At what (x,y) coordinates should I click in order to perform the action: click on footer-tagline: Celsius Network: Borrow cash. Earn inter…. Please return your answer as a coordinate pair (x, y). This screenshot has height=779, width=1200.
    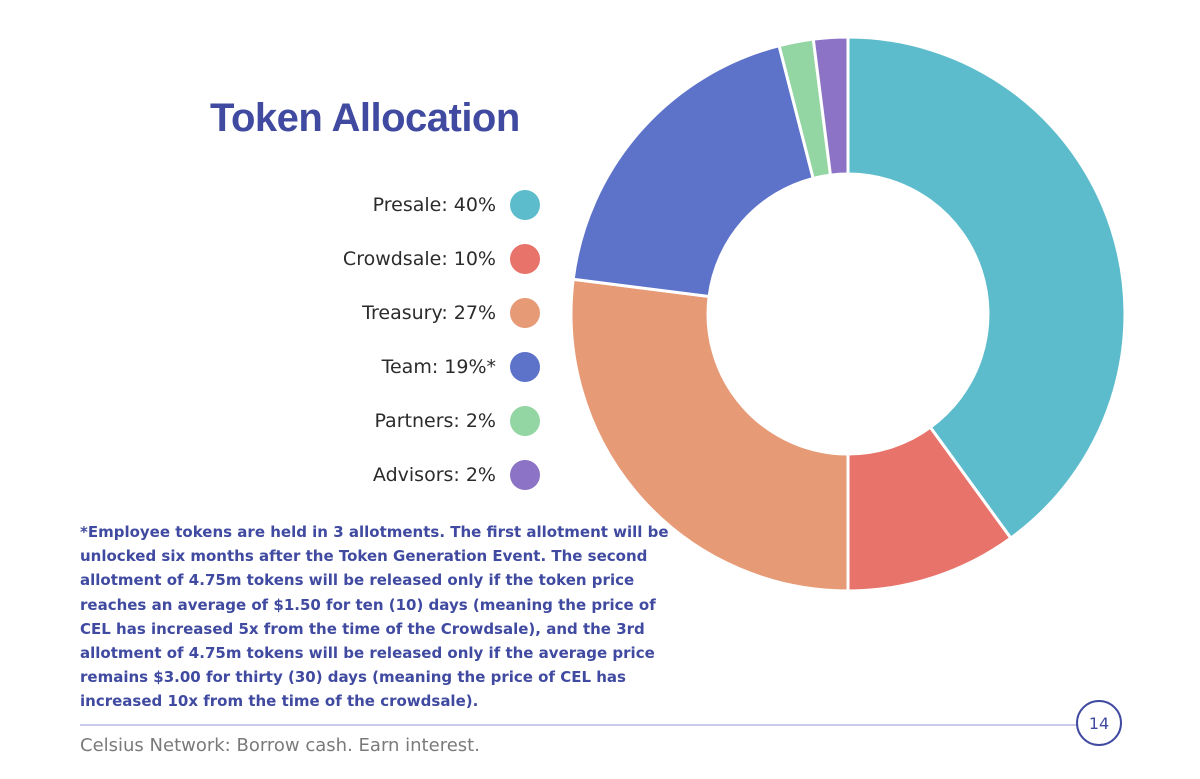
    Looking at the image, I should click on (280, 745).